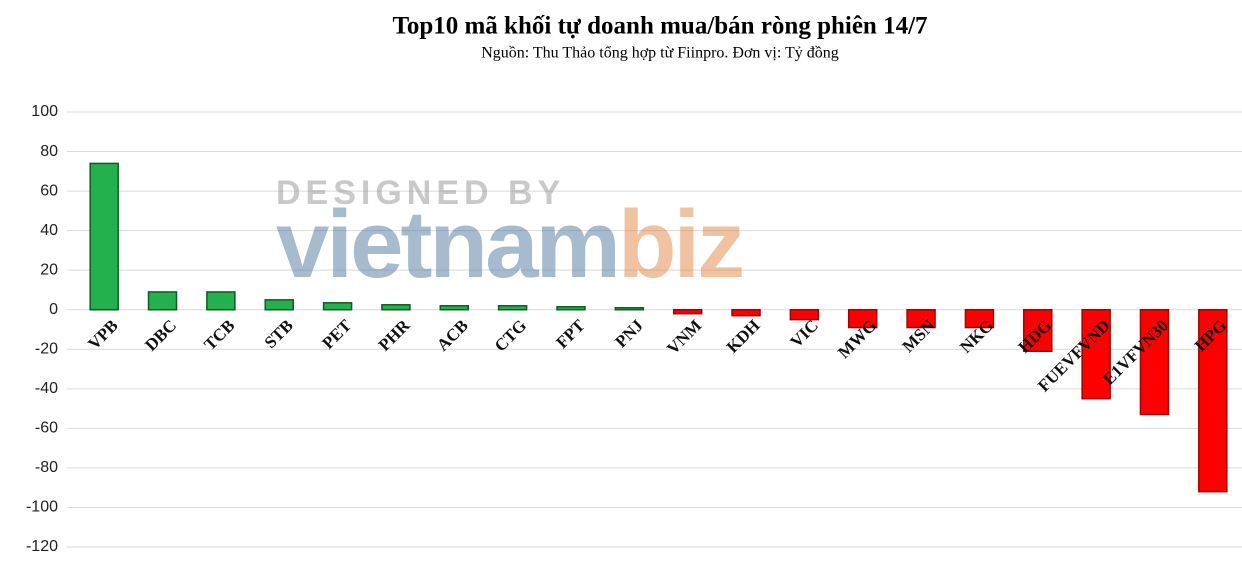 The image size is (1242, 569). Describe the element at coordinates (53, 309) in the screenshot. I see `y-tick-label: 0` at that location.